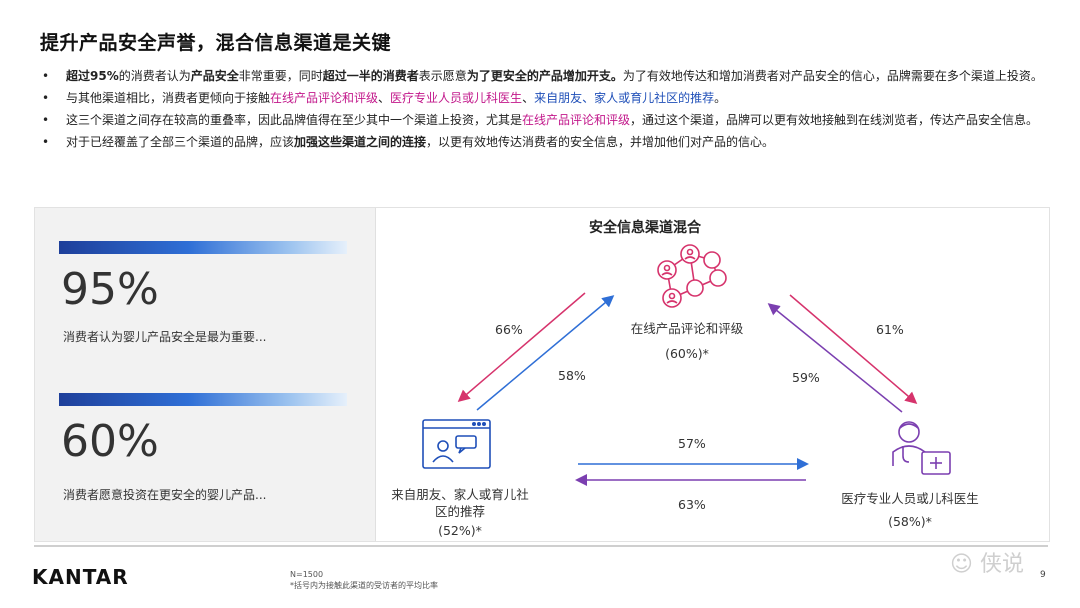 This screenshot has width=1080, height=608. Describe the element at coordinates (460, 503) in the screenshot. I see `node-friends-label: 来自朋友、家人或育儿社 区的推荐` at that location.